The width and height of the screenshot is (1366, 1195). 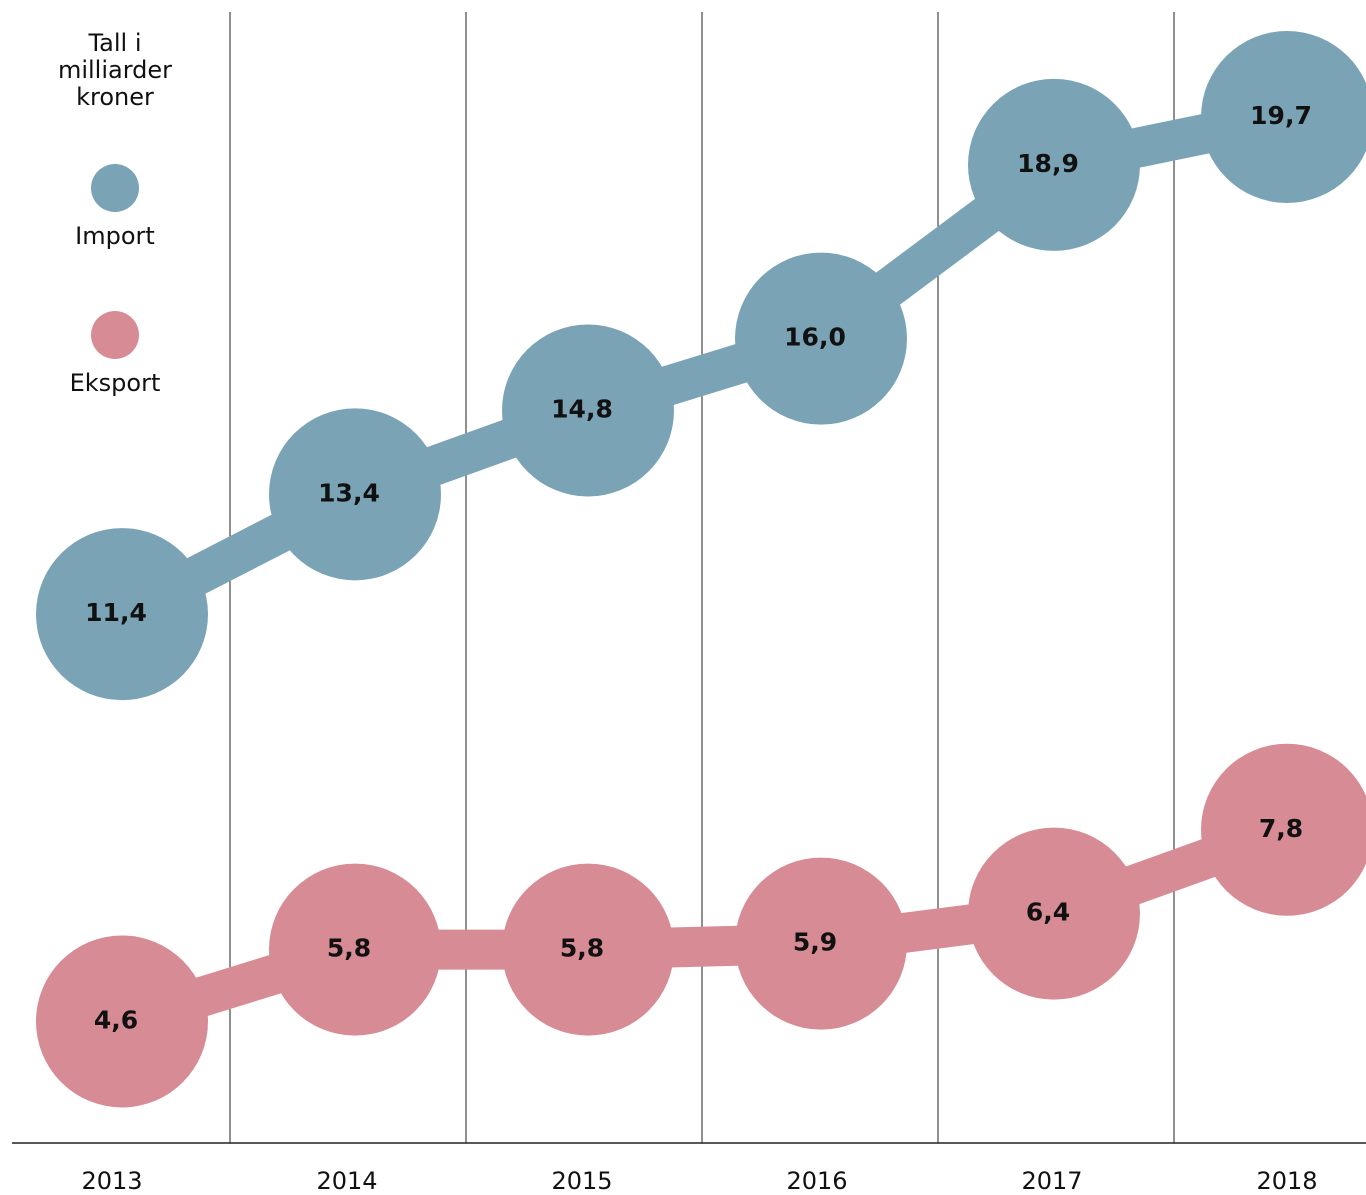 I want to click on legend-label: Import, so click(x=115, y=236).